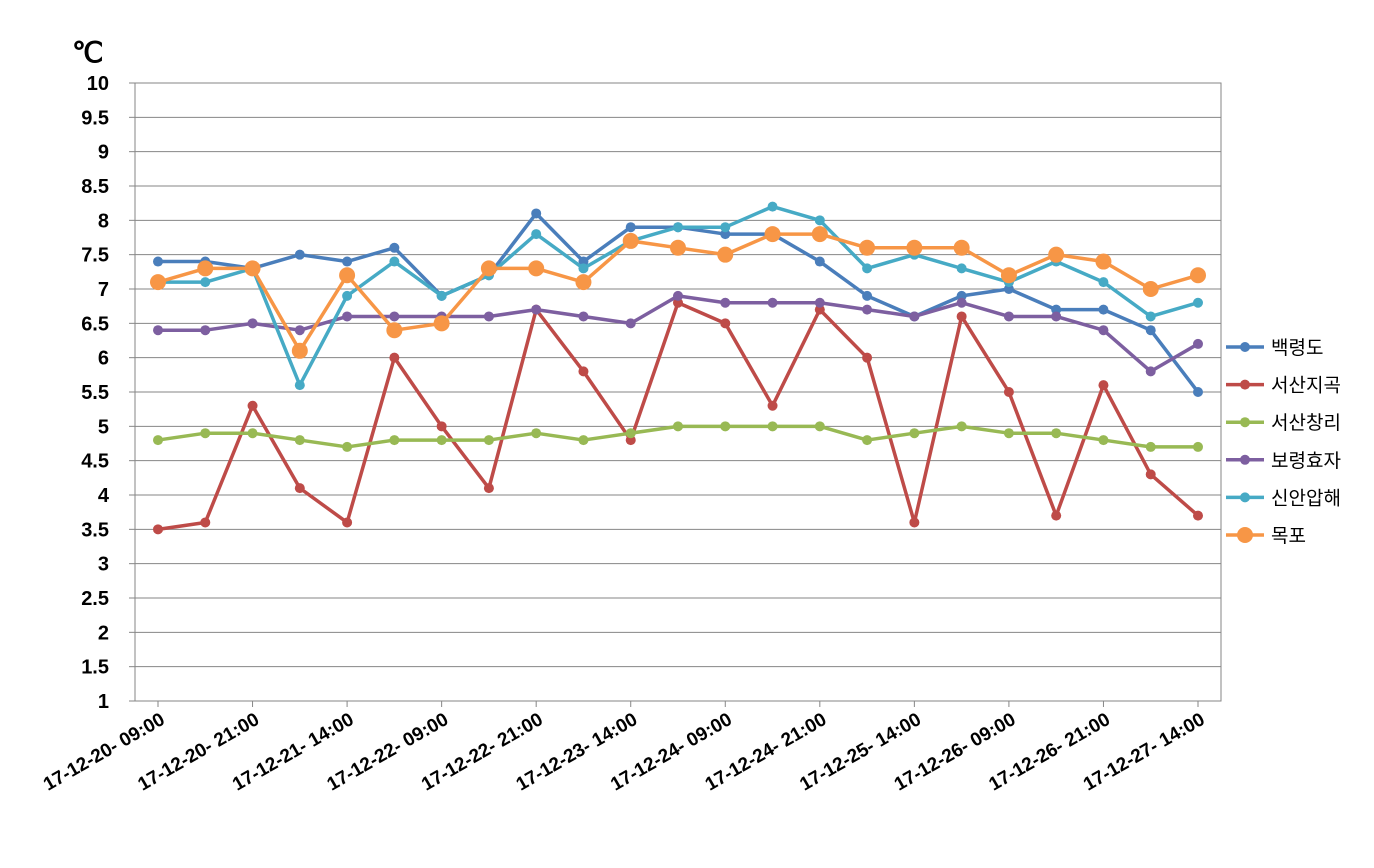  I want to click on legend-label: 신안압해, so click(1306, 498).